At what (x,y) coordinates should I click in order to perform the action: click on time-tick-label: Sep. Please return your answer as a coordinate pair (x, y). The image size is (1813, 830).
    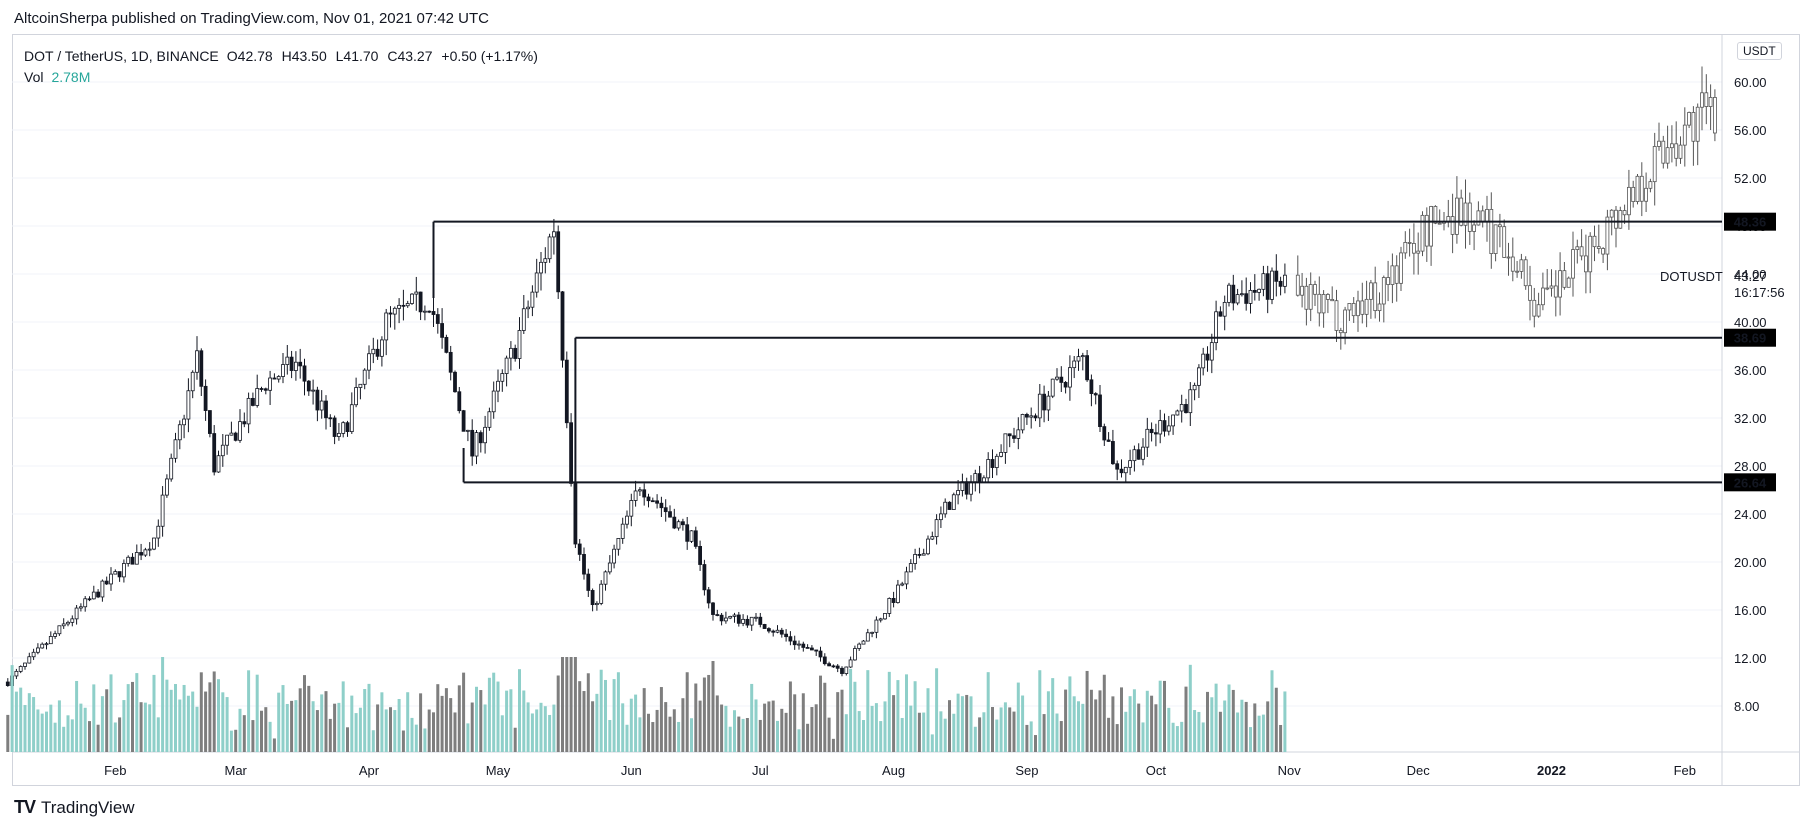
    Looking at the image, I should click on (1026, 770).